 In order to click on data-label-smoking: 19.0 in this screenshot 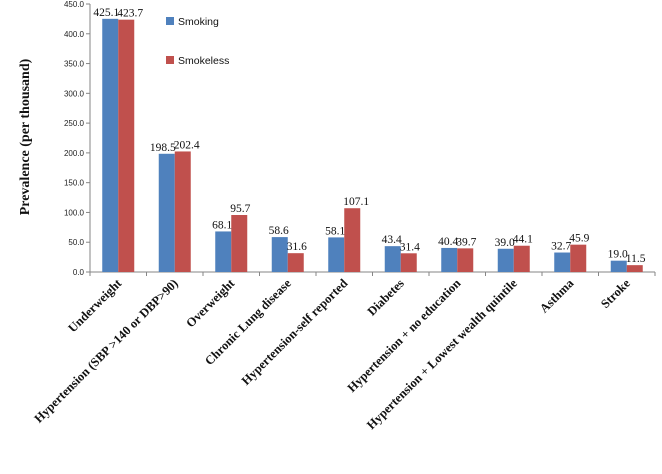, I will do `click(618, 255)`.